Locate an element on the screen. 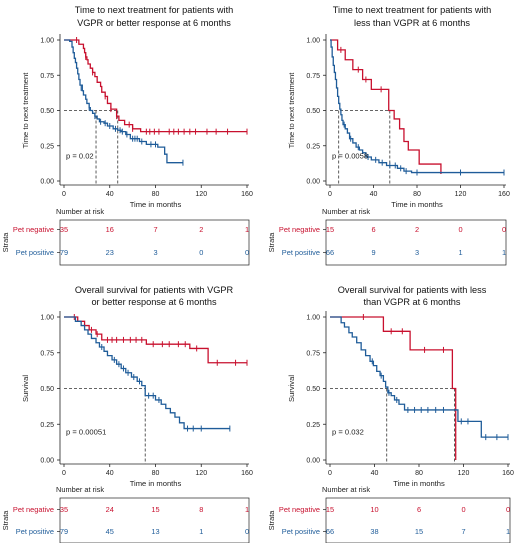  risk-count: 9 is located at coordinates (373, 252).